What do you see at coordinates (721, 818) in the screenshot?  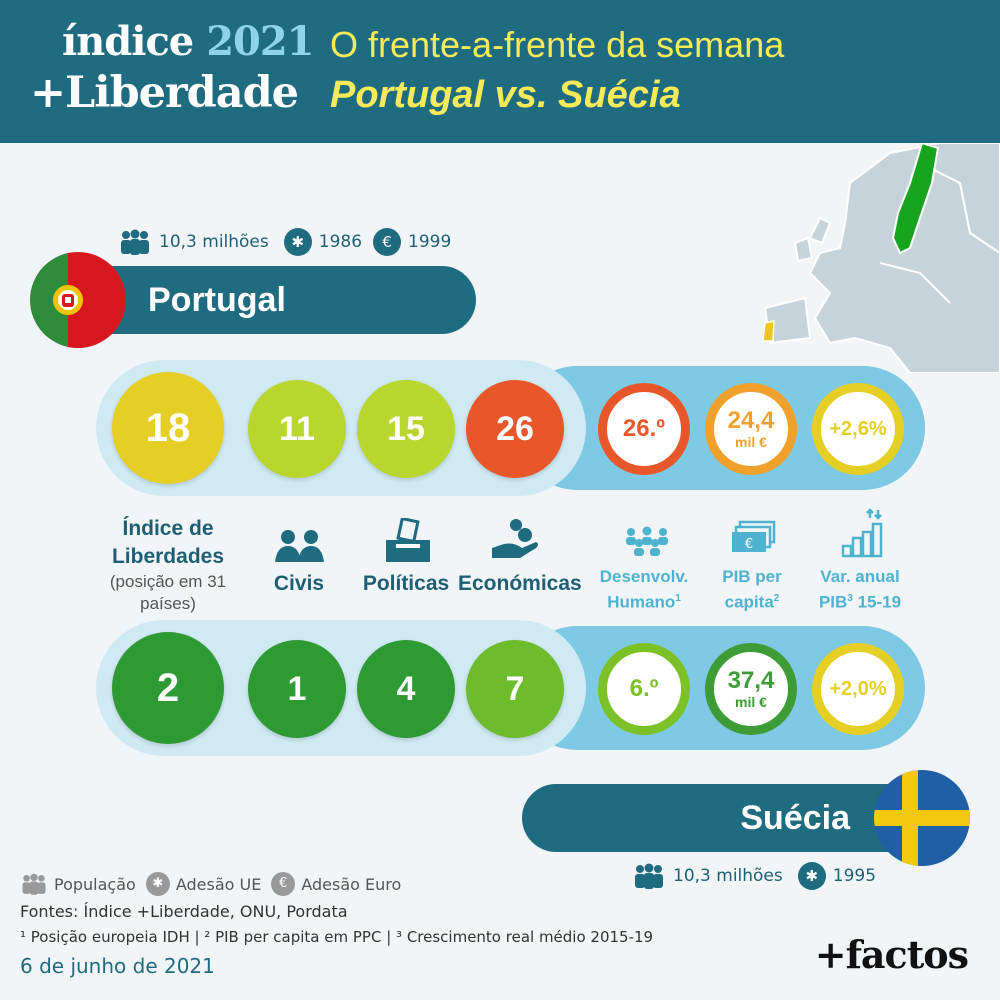 I see `suecia-name-pill: Suécia` at bounding box center [721, 818].